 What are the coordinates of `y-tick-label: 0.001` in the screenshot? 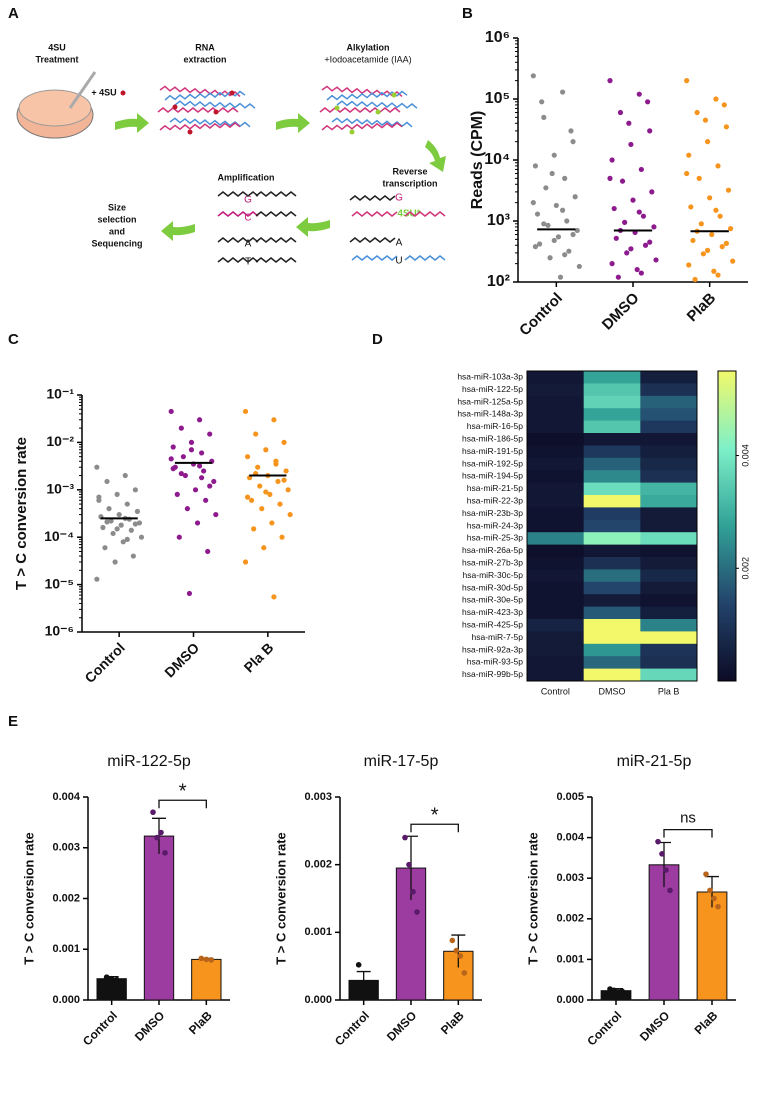 It's located at (66, 949).